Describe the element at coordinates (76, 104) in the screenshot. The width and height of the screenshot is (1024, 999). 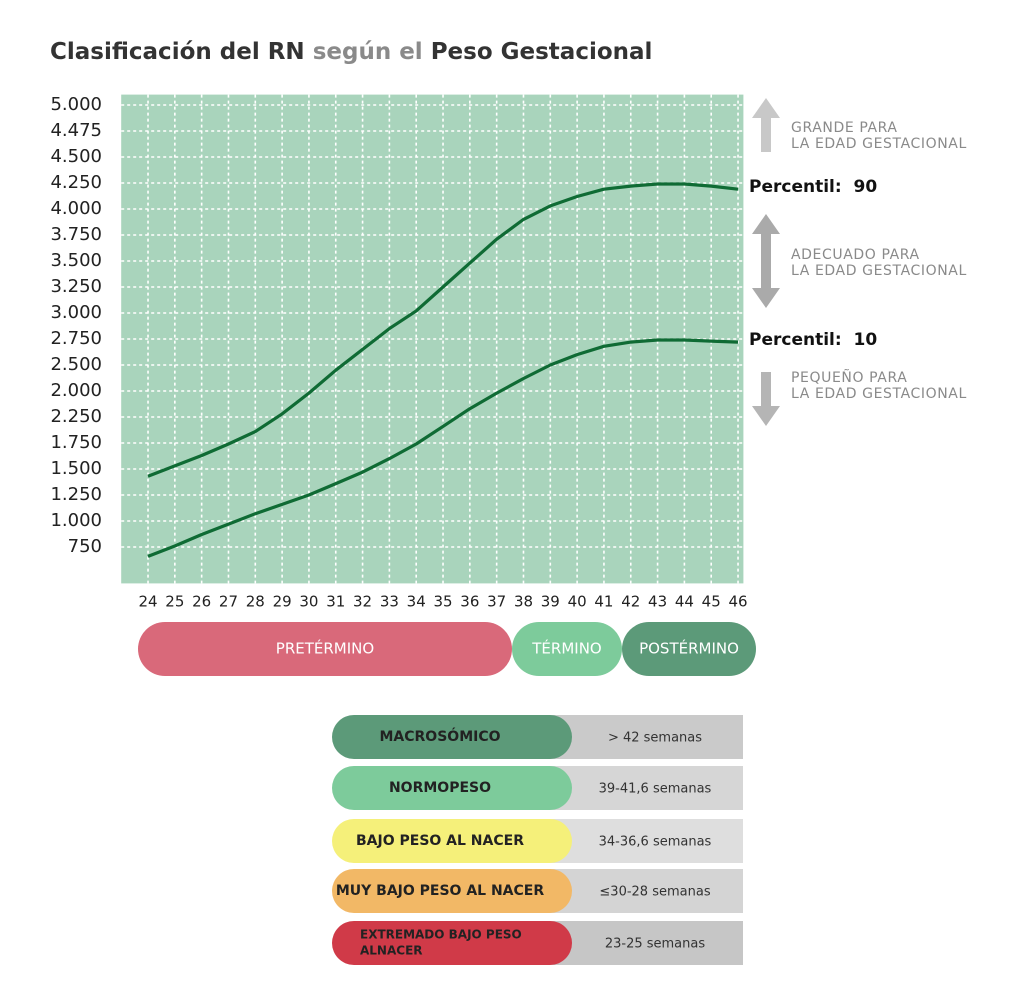
I see `y-tick-label: 5.000` at that location.